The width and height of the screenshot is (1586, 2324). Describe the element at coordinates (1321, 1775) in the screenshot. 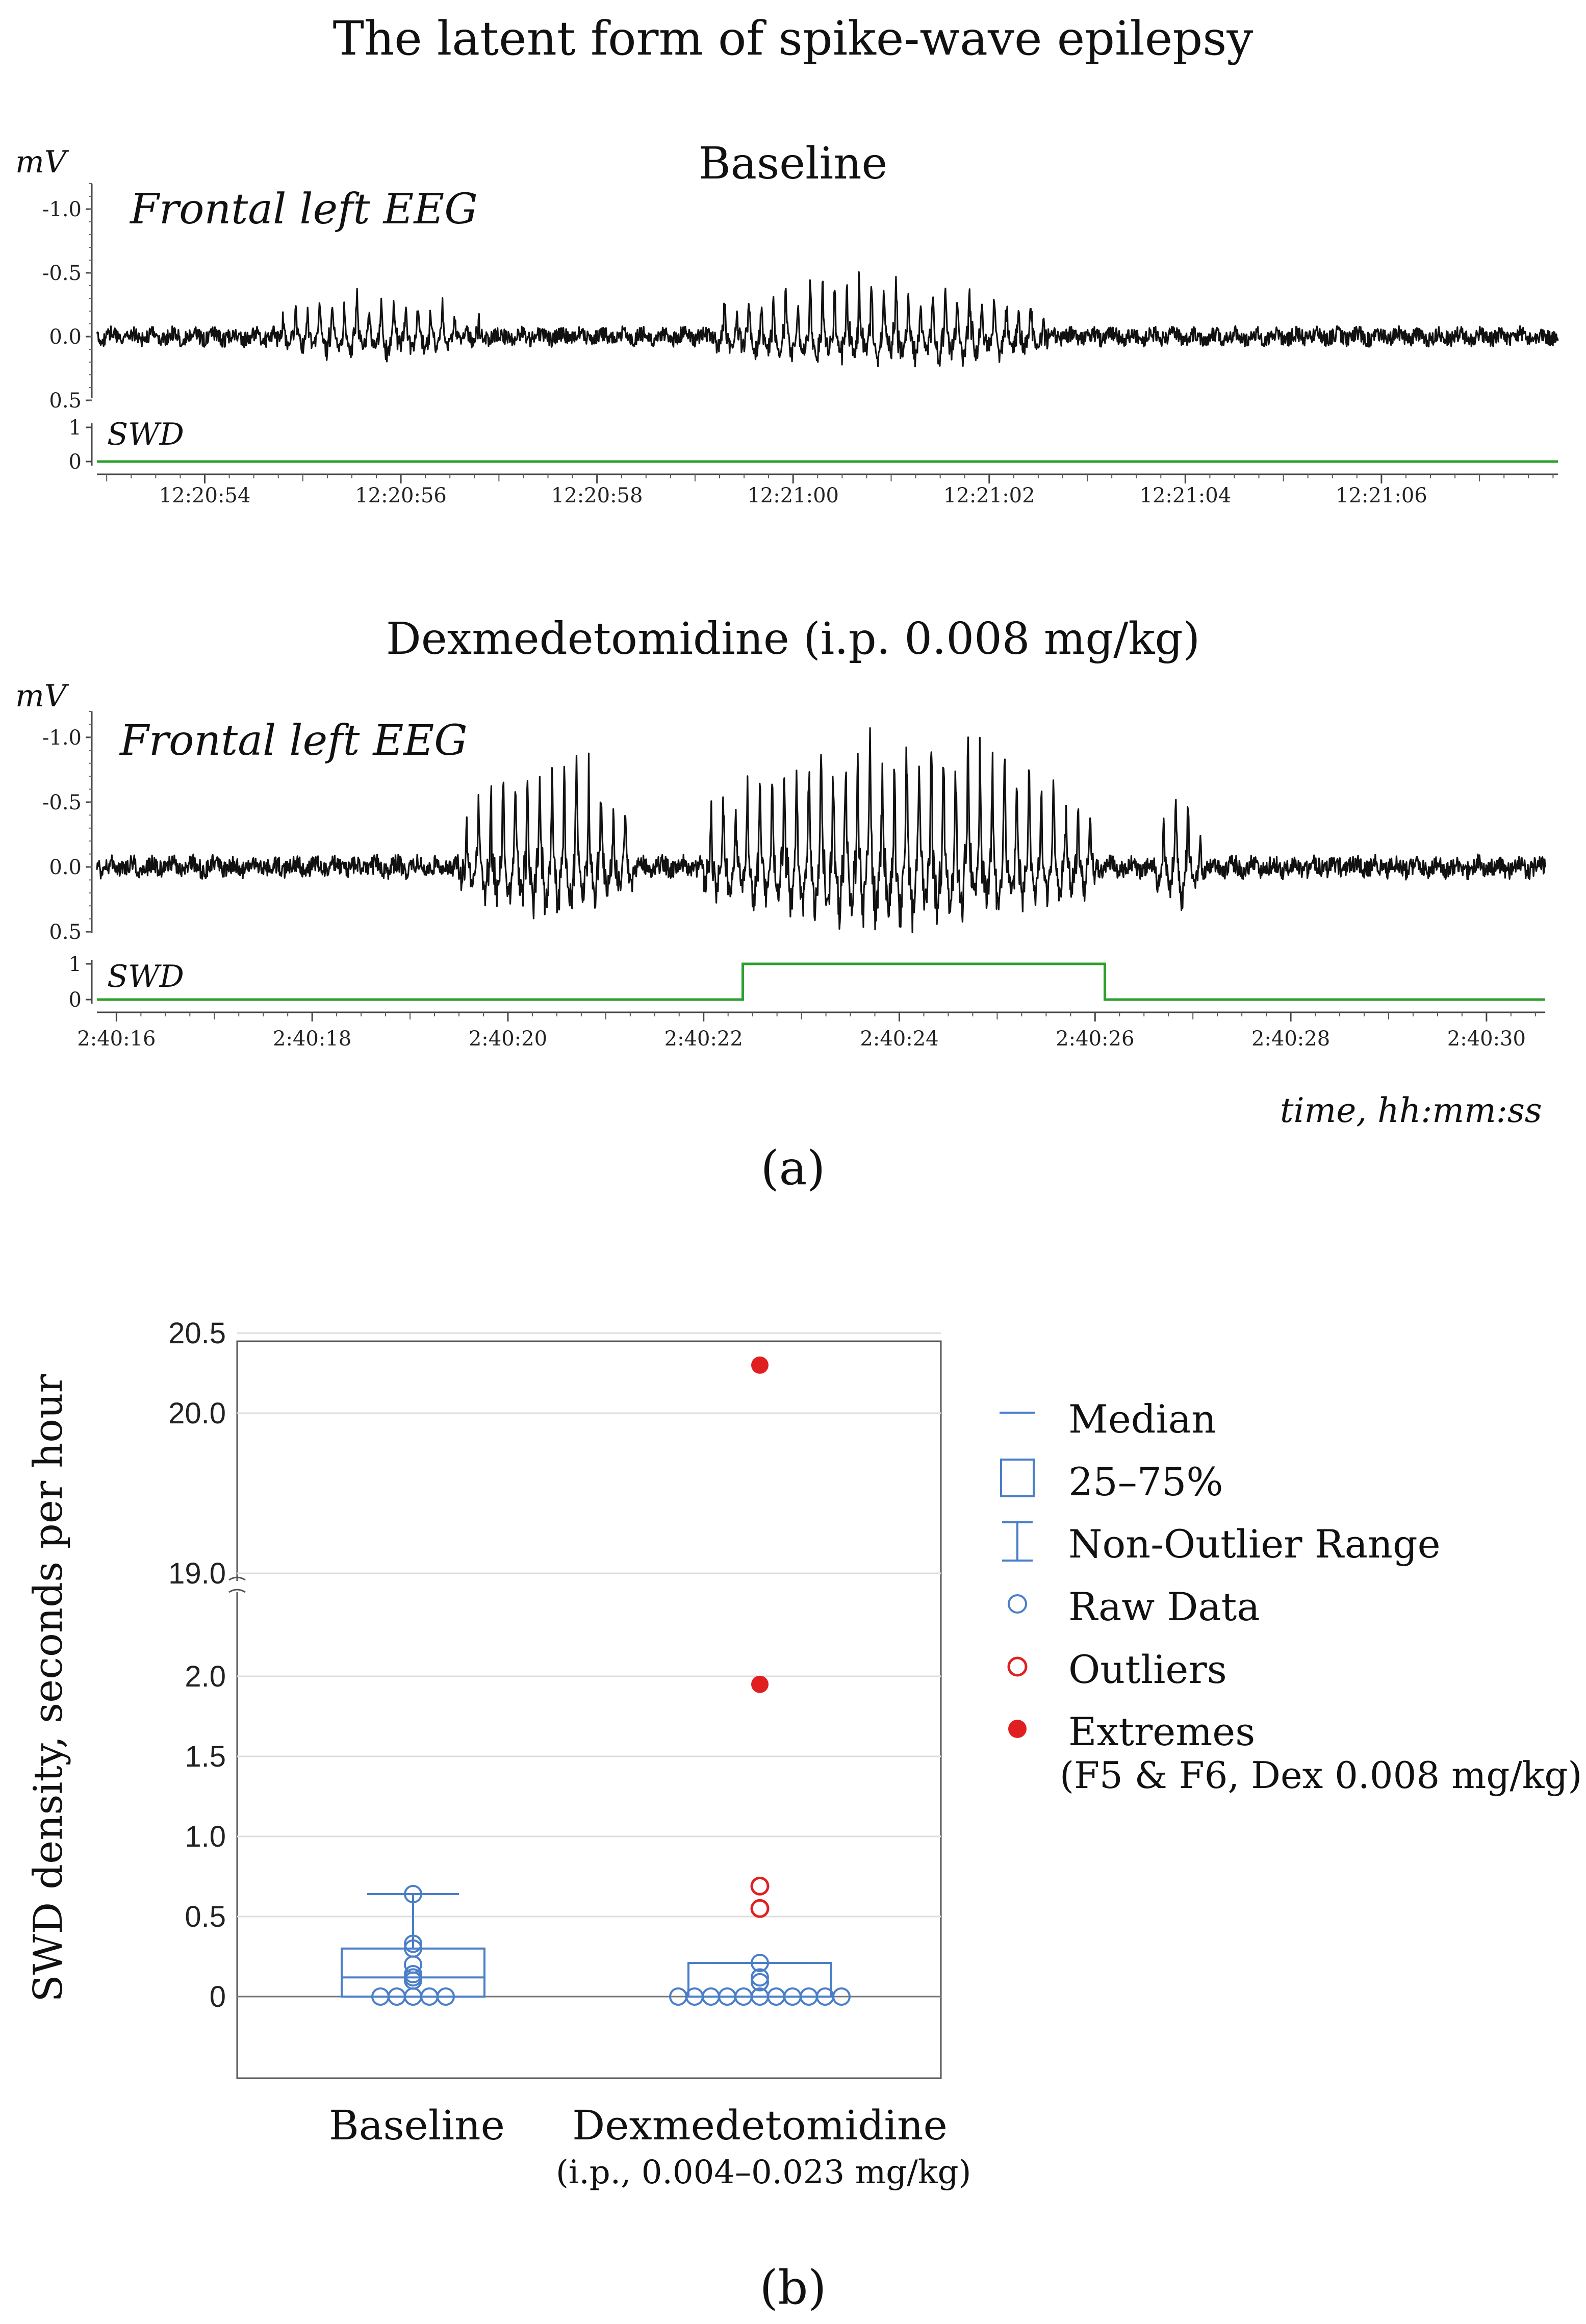

I see `legend-note: (F5 & F6, Dex 0.008 mg/kg)` at that location.